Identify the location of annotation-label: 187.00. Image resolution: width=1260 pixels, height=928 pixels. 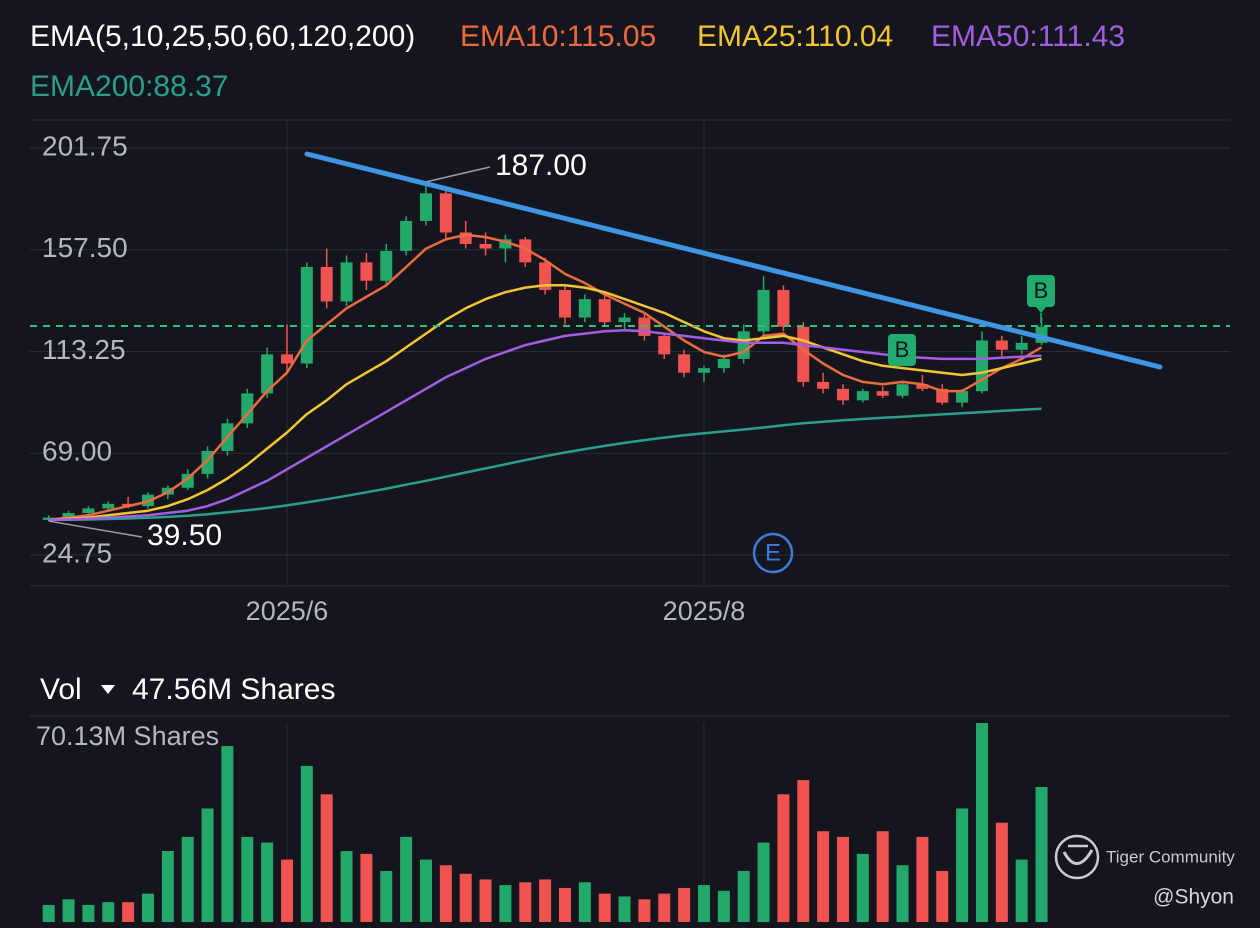
(541, 165).